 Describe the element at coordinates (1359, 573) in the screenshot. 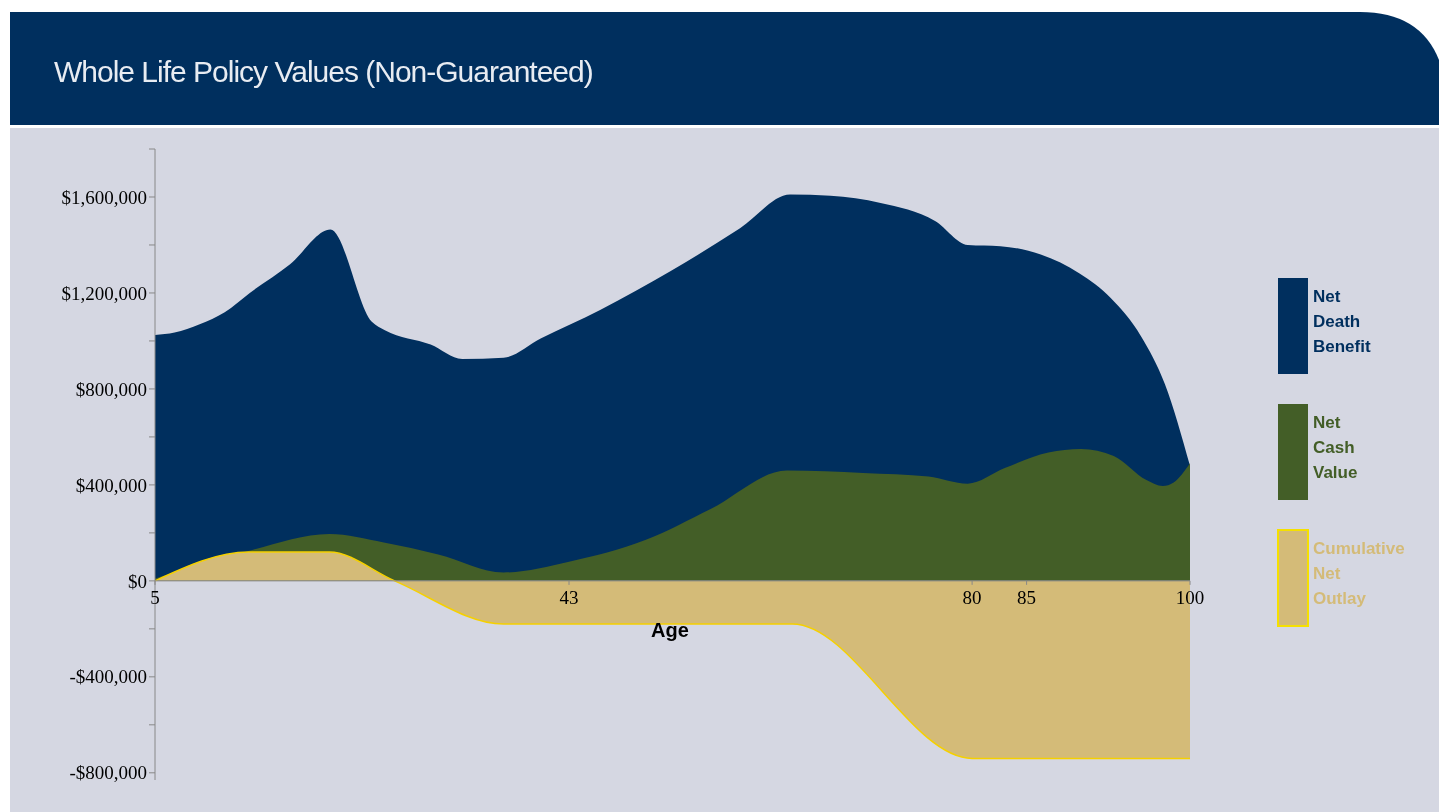

I see `text: Cumulative Net Outlay` at that location.